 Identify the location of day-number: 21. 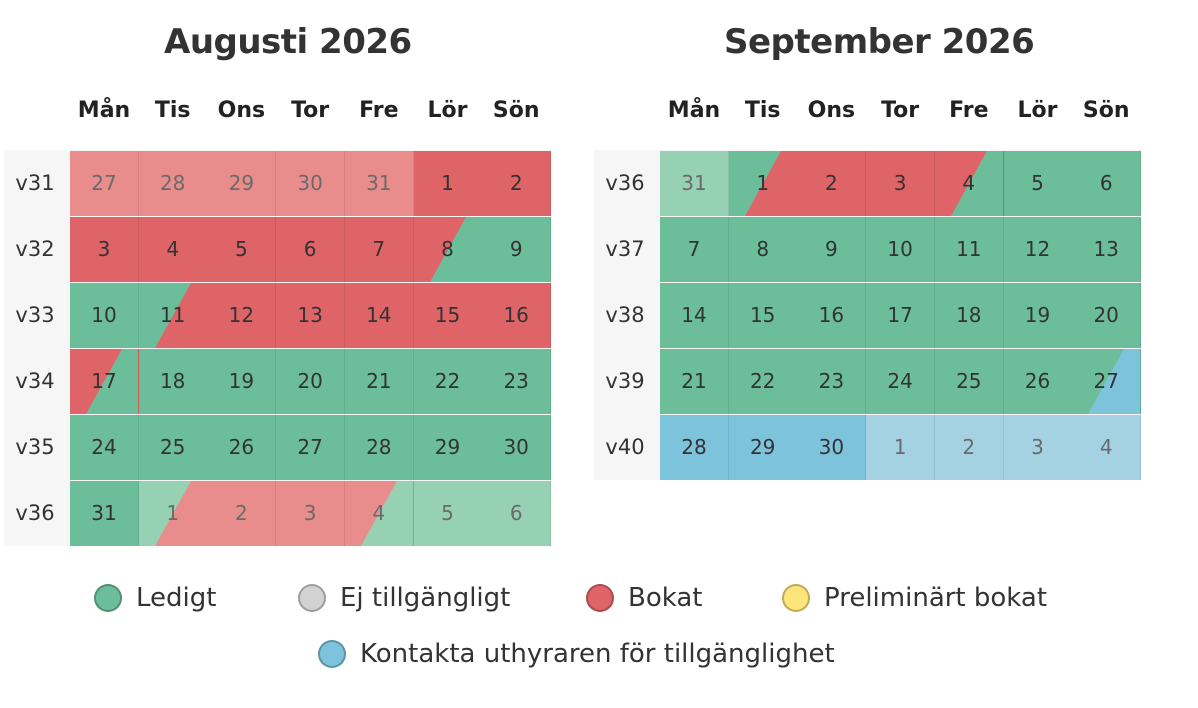
(694, 381).